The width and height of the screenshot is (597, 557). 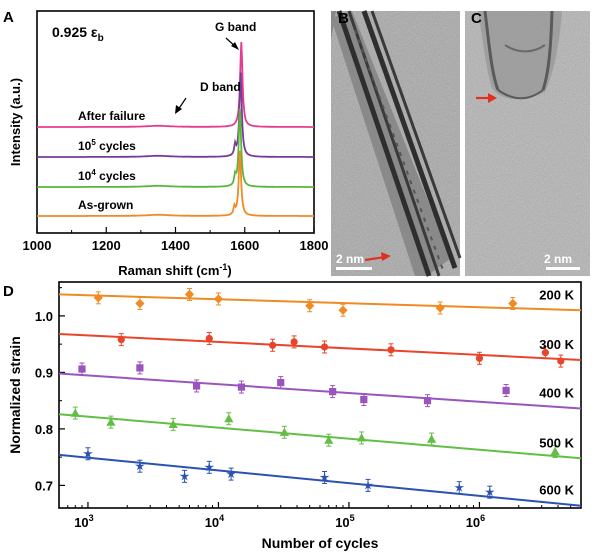 What do you see at coordinates (235, 27) in the screenshot?
I see `g-band-label: G band` at bounding box center [235, 27].